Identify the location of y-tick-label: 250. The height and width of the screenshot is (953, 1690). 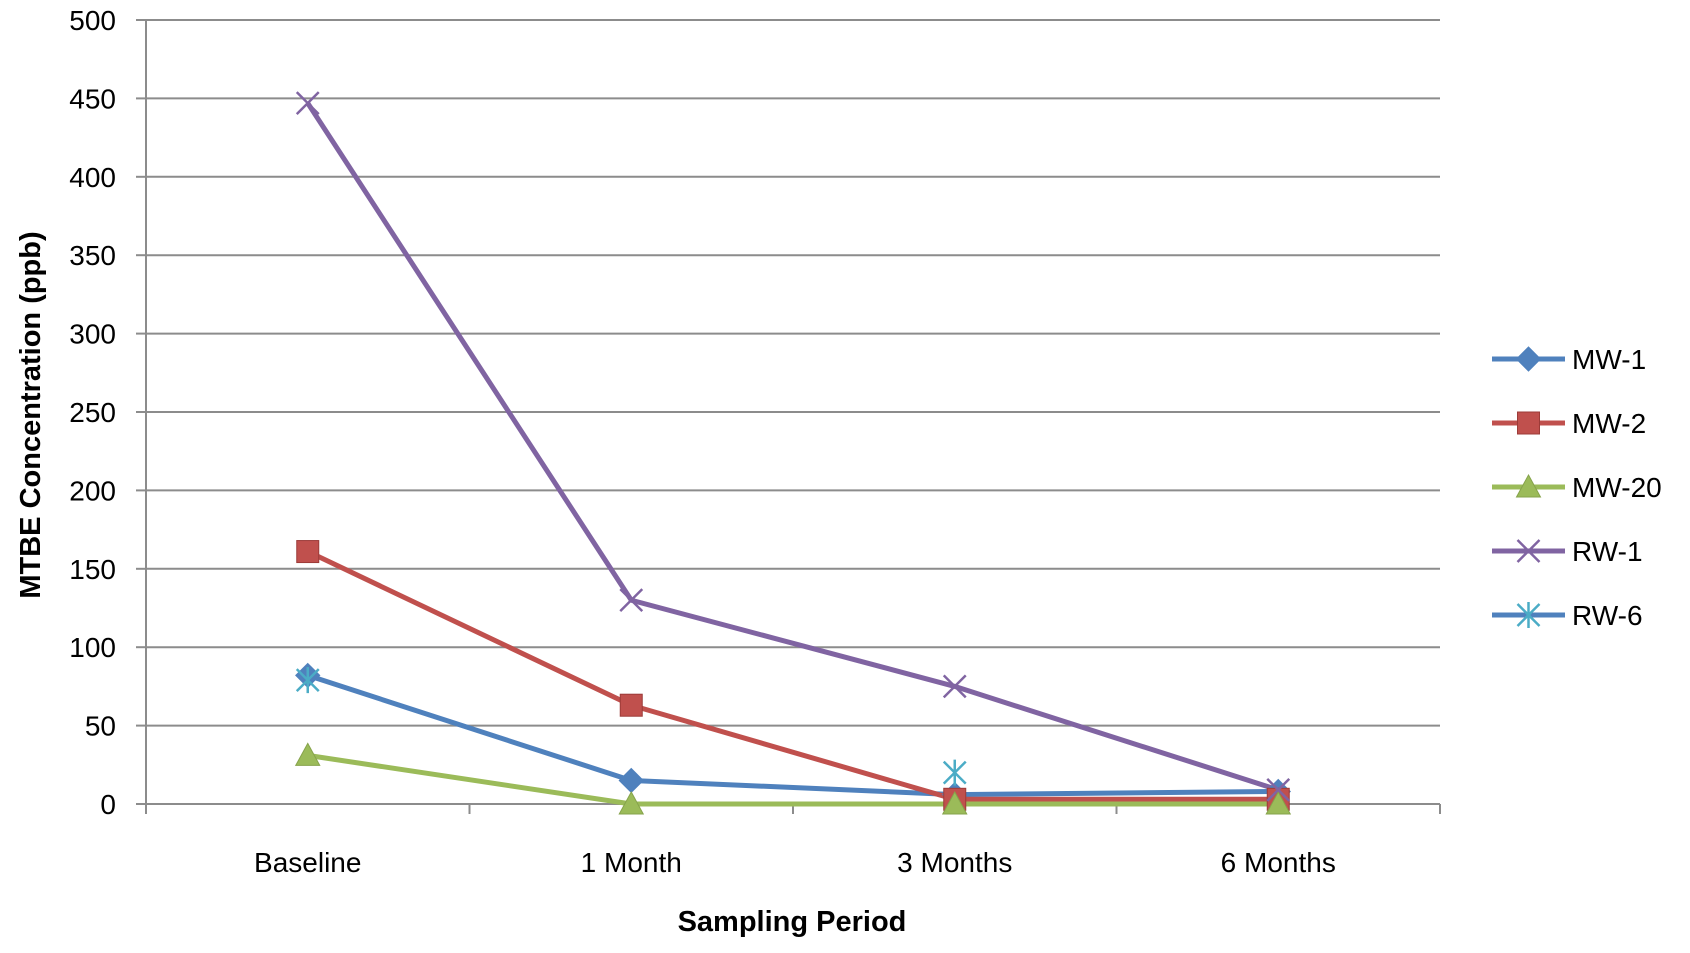
(92, 412).